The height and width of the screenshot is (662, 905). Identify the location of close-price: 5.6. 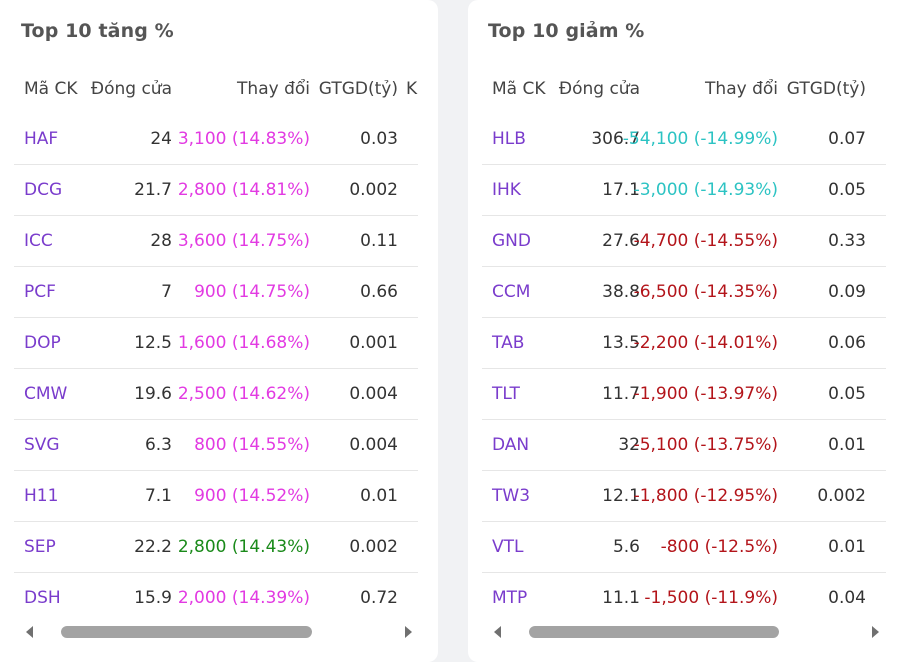
(626, 547).